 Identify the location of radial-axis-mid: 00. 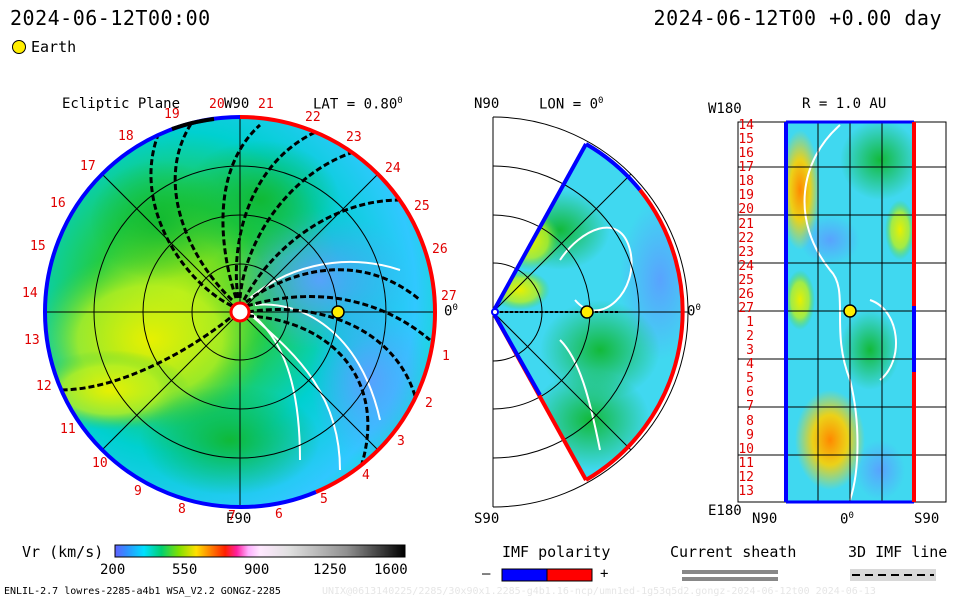
(847, 519).